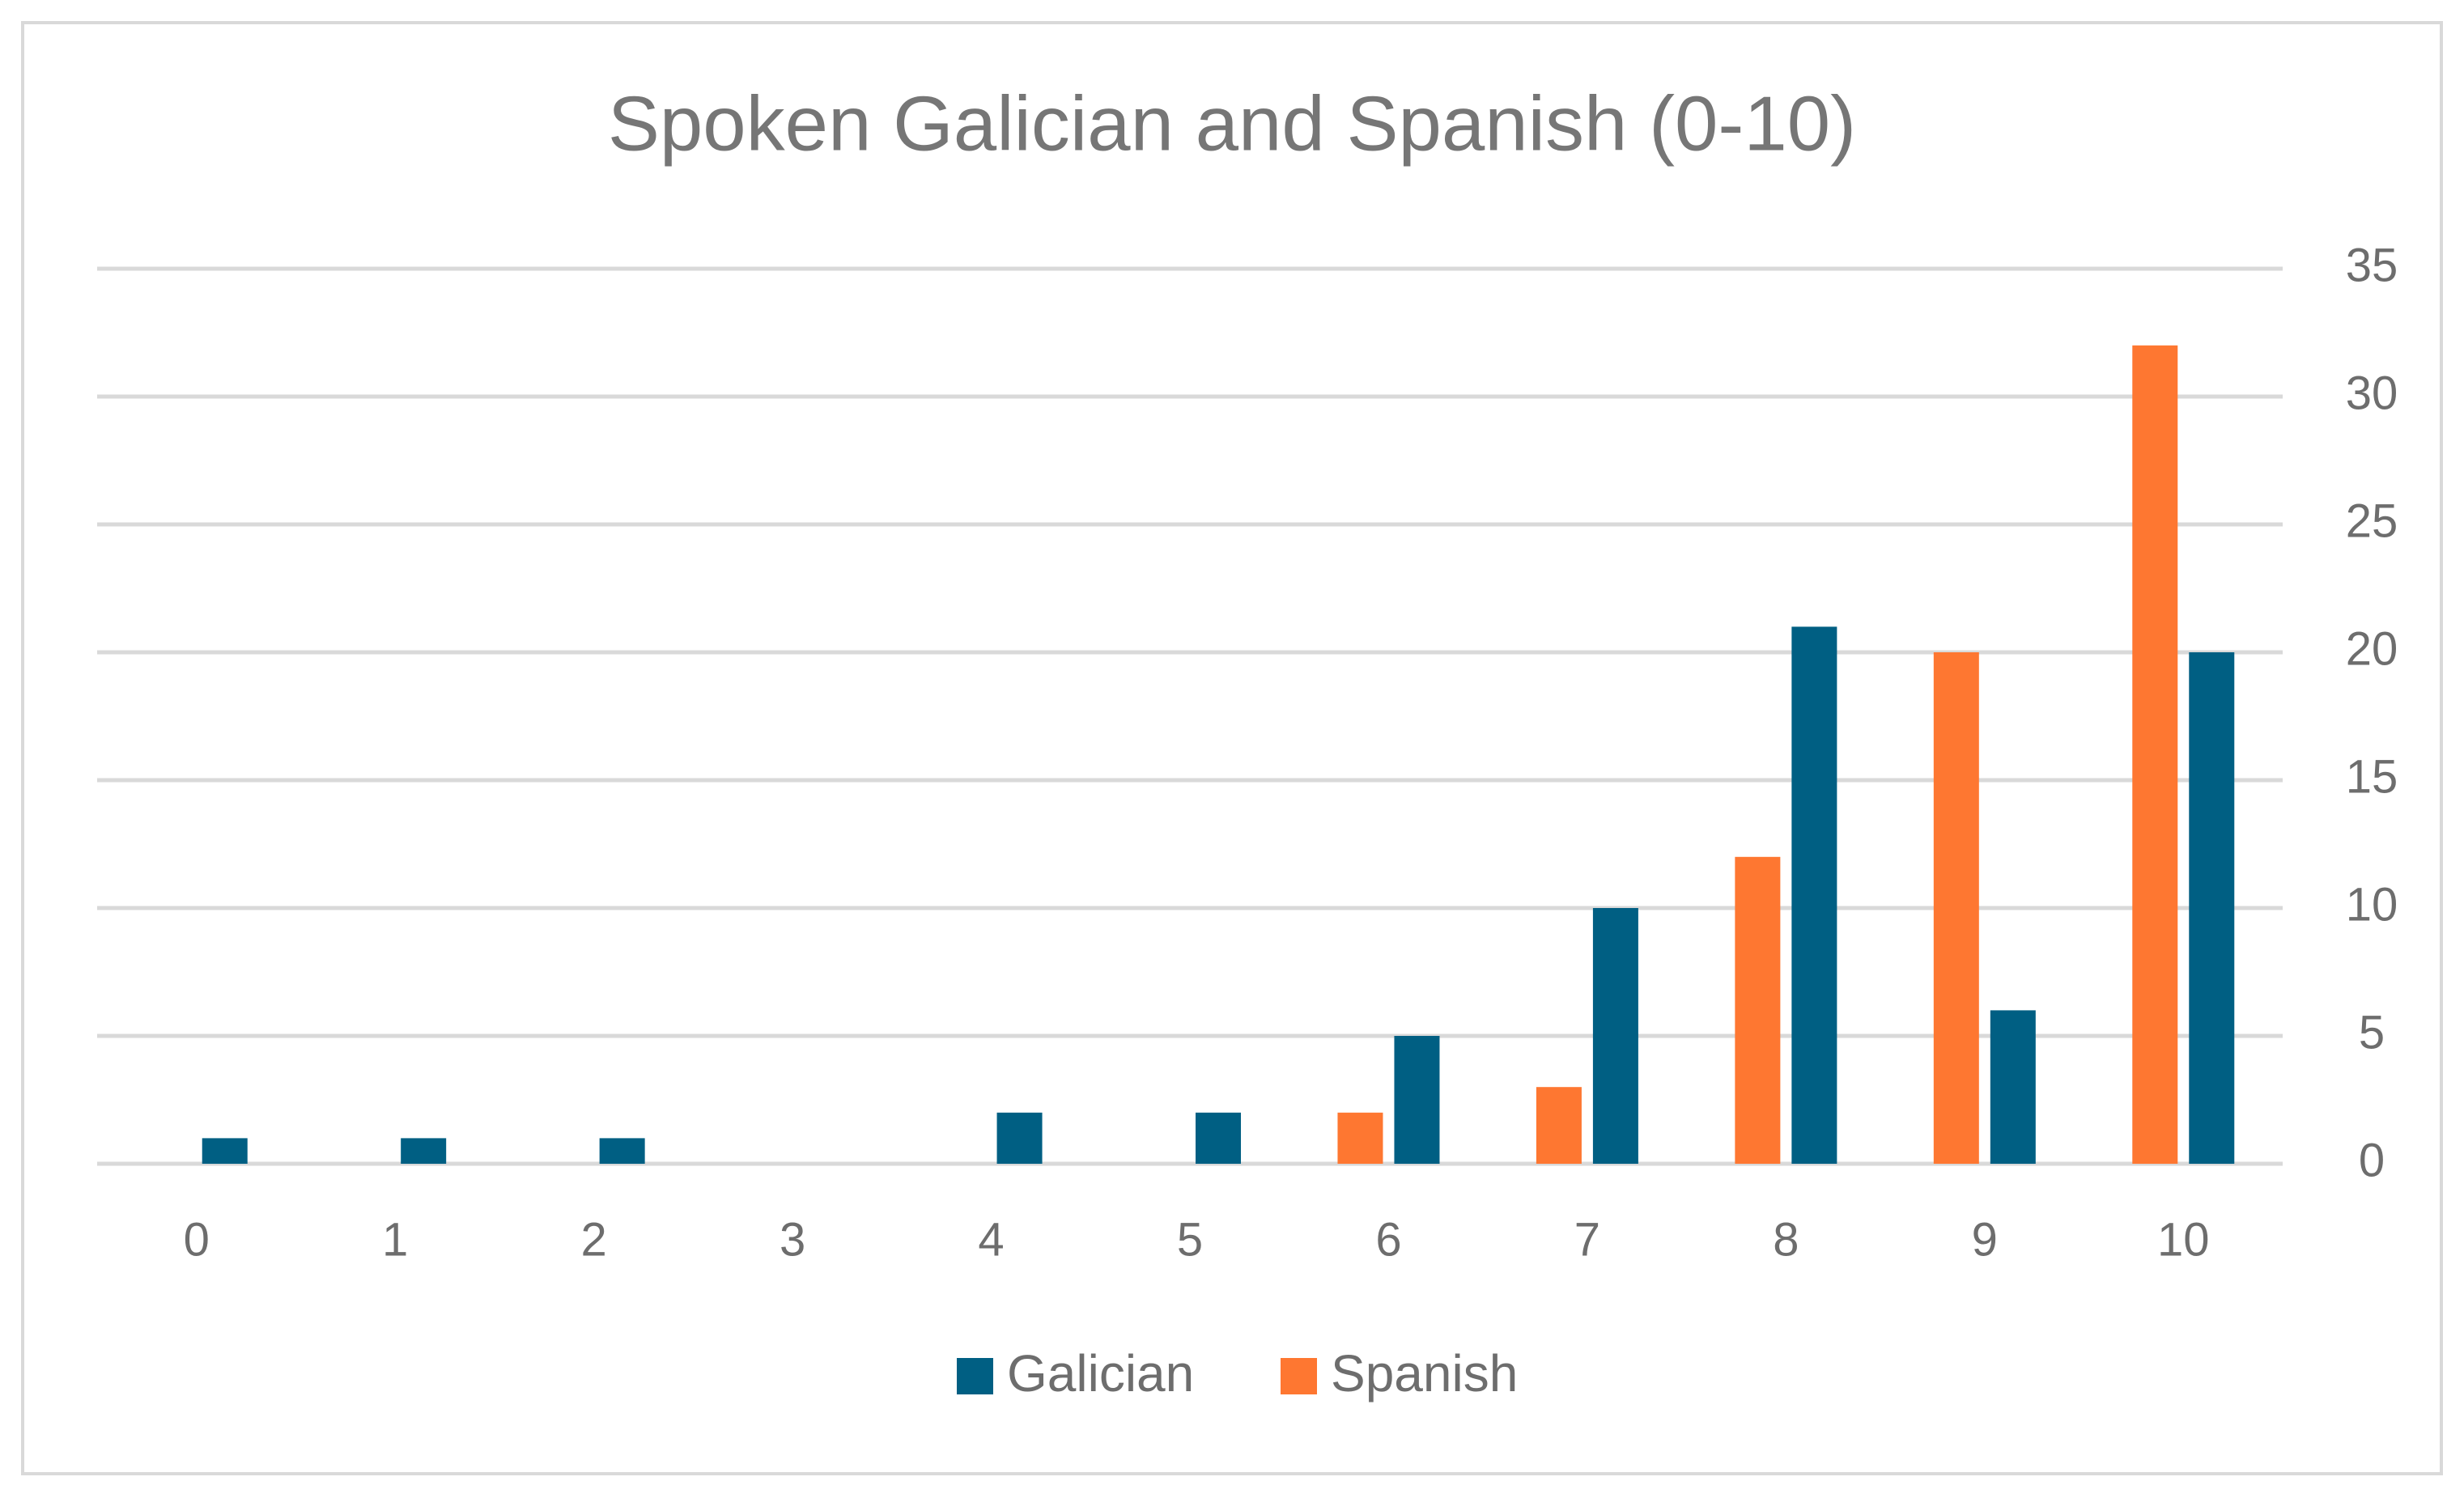  I want to click on y-tick-label: 20, so click(2372, 648).